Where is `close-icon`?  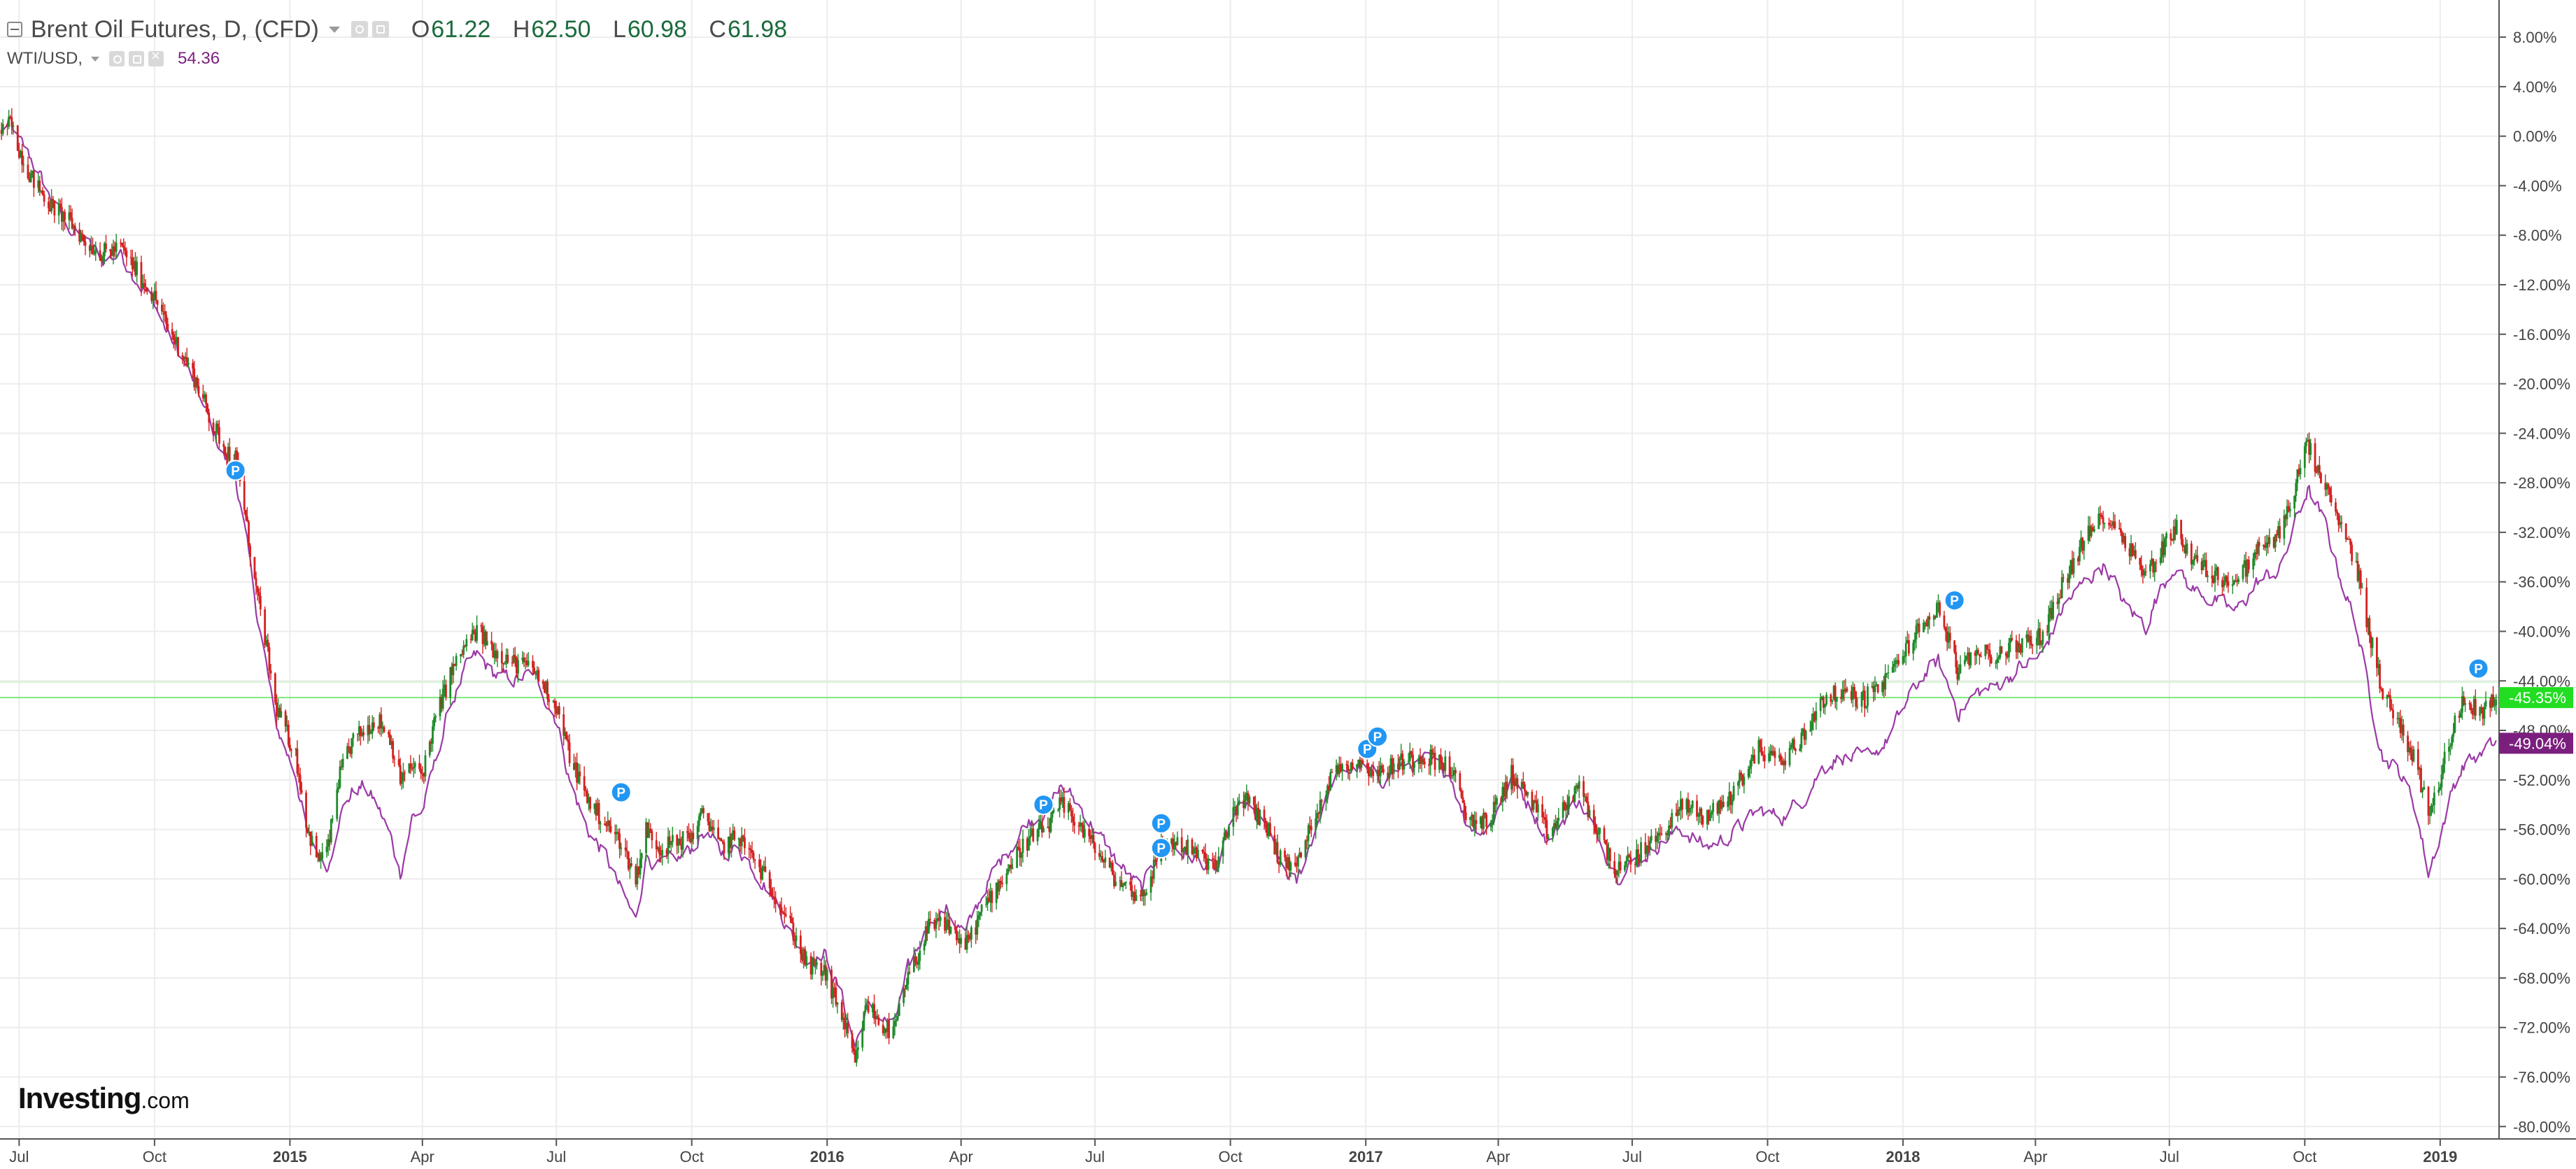 close-icon is located at coordinates (156, 56).